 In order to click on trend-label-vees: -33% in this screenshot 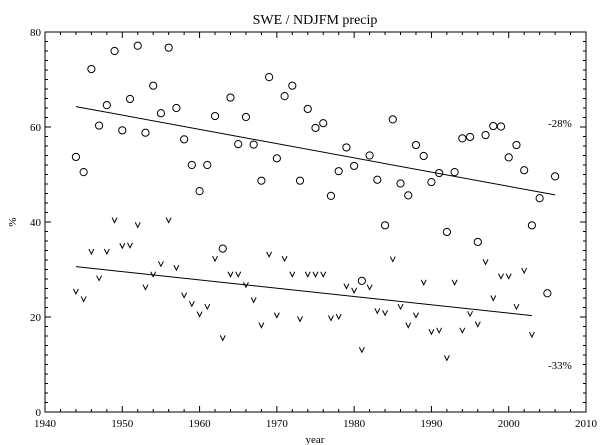, I will do `click(560, 366)`.